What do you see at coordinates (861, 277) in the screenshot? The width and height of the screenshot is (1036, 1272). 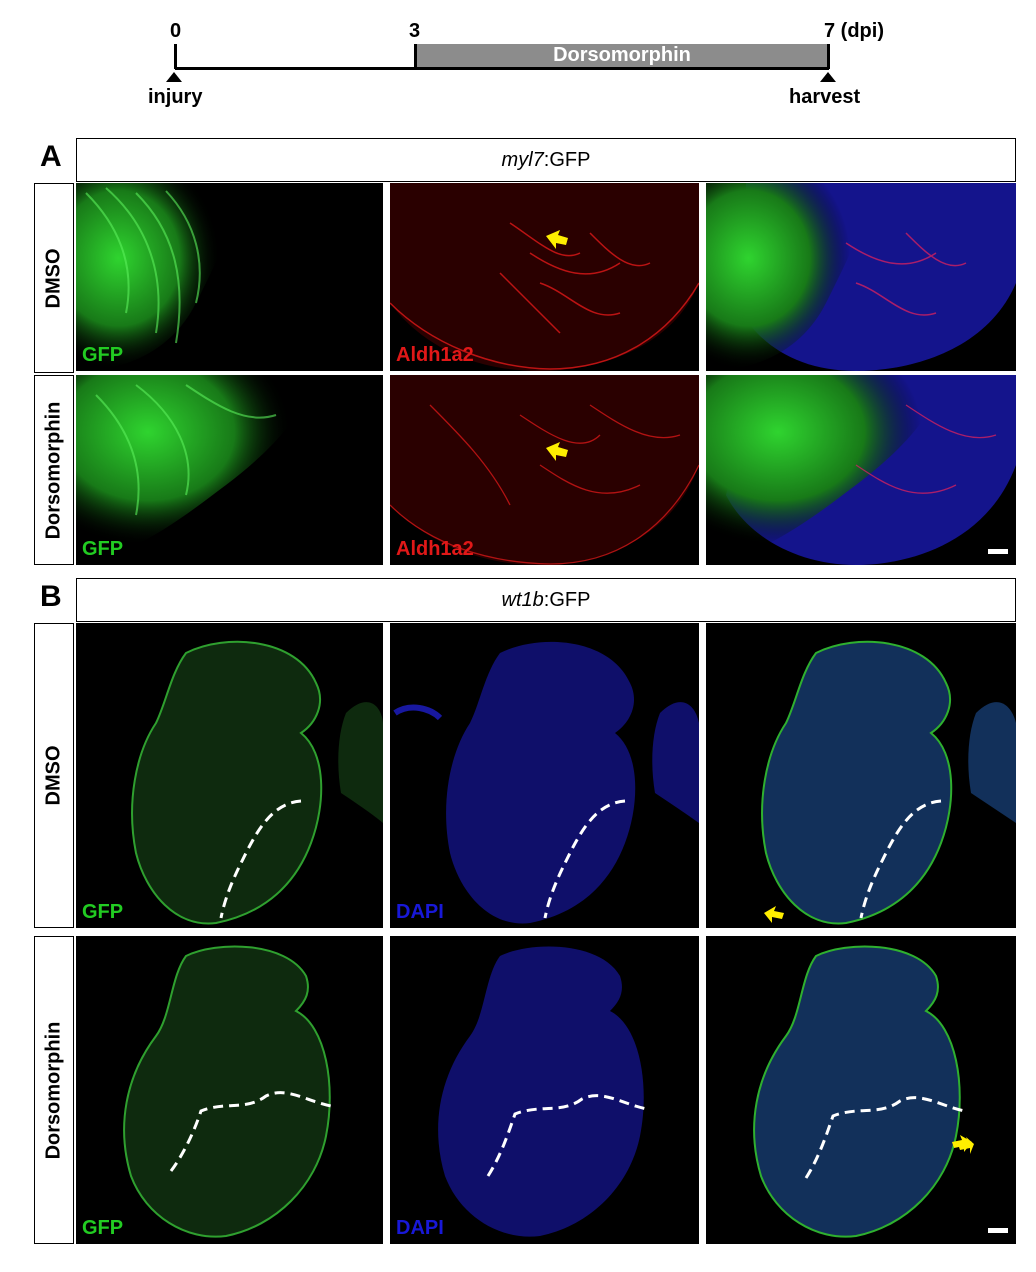 I see `panel-a-dmso-merge-image` at bounding box center [861, 277].